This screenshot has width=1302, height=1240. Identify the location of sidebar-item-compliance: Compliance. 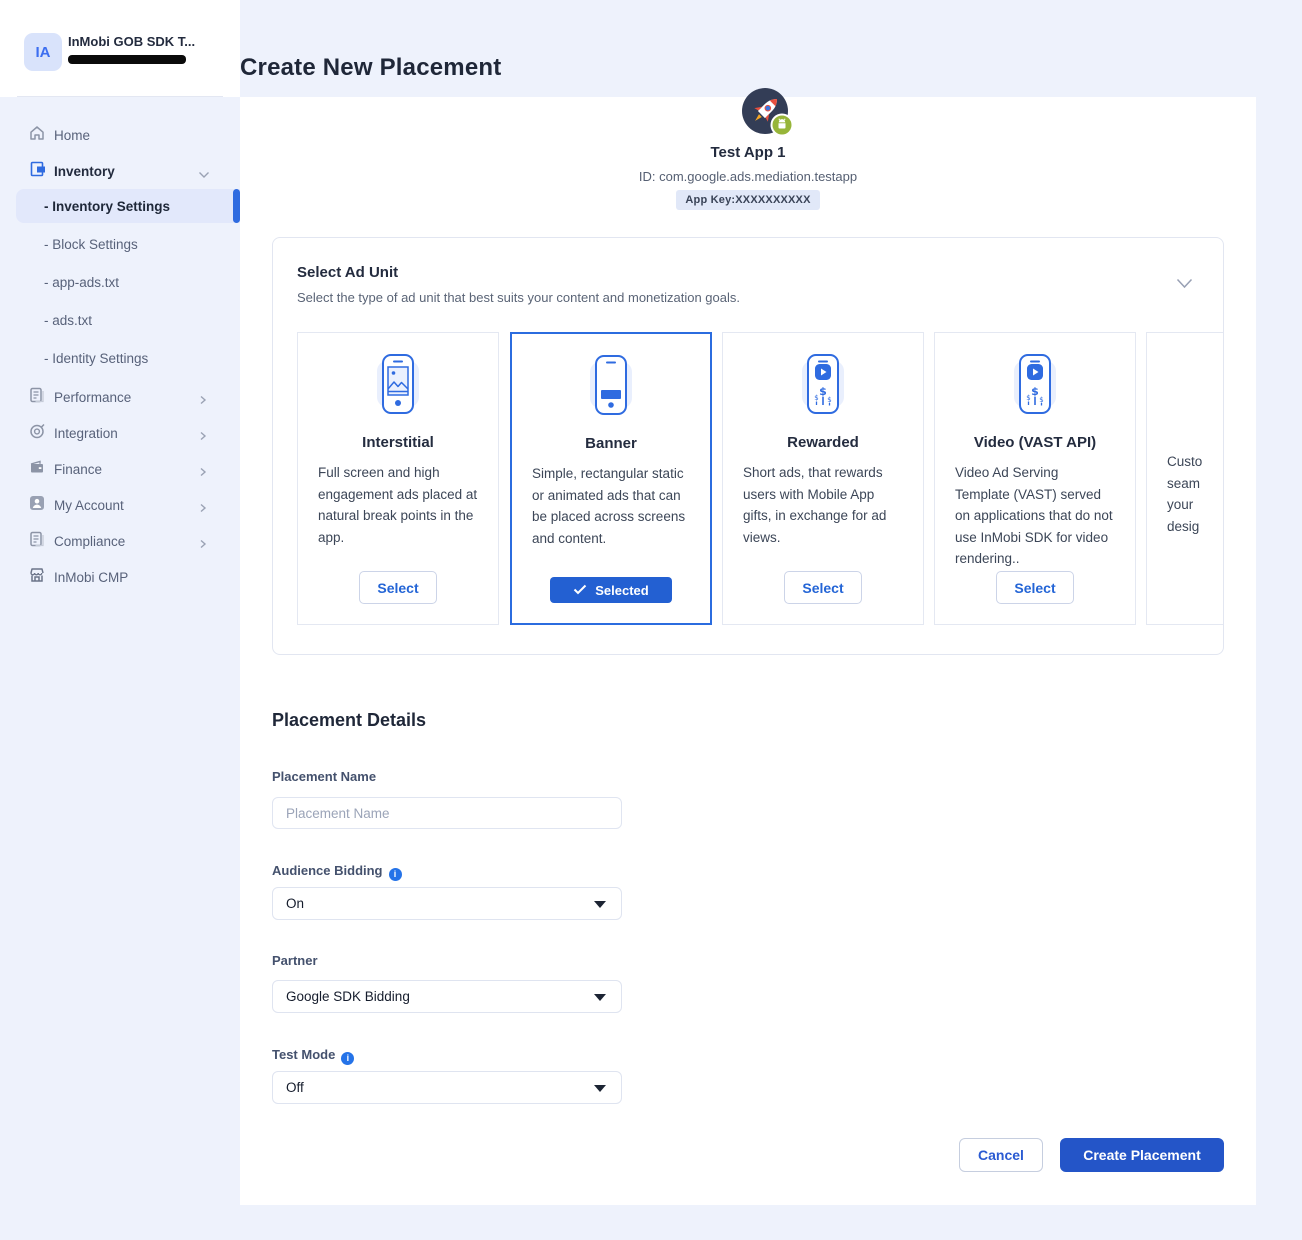
(124, 541).